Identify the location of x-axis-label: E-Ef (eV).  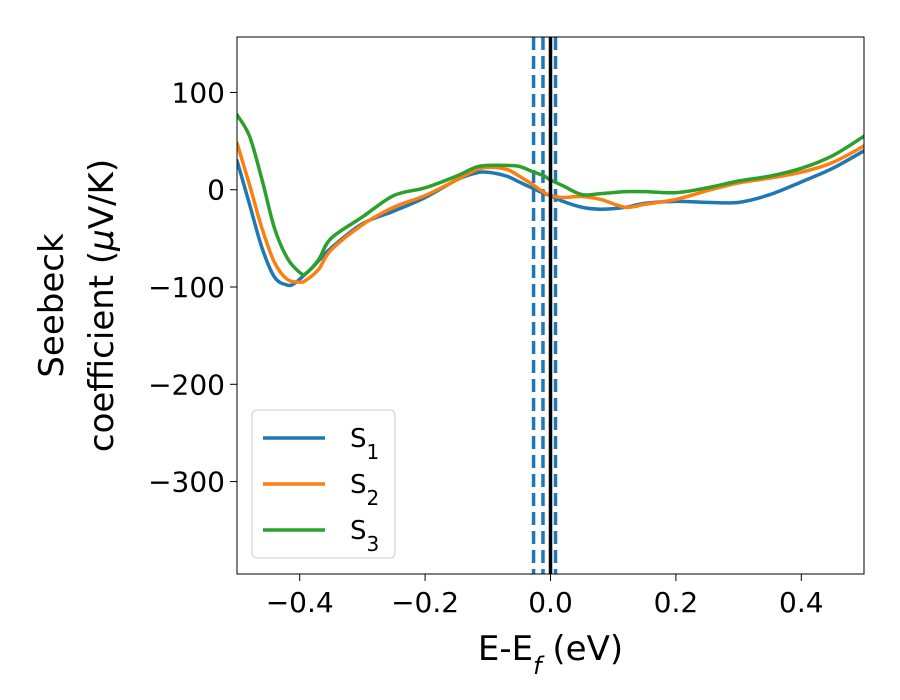
(550, 654).